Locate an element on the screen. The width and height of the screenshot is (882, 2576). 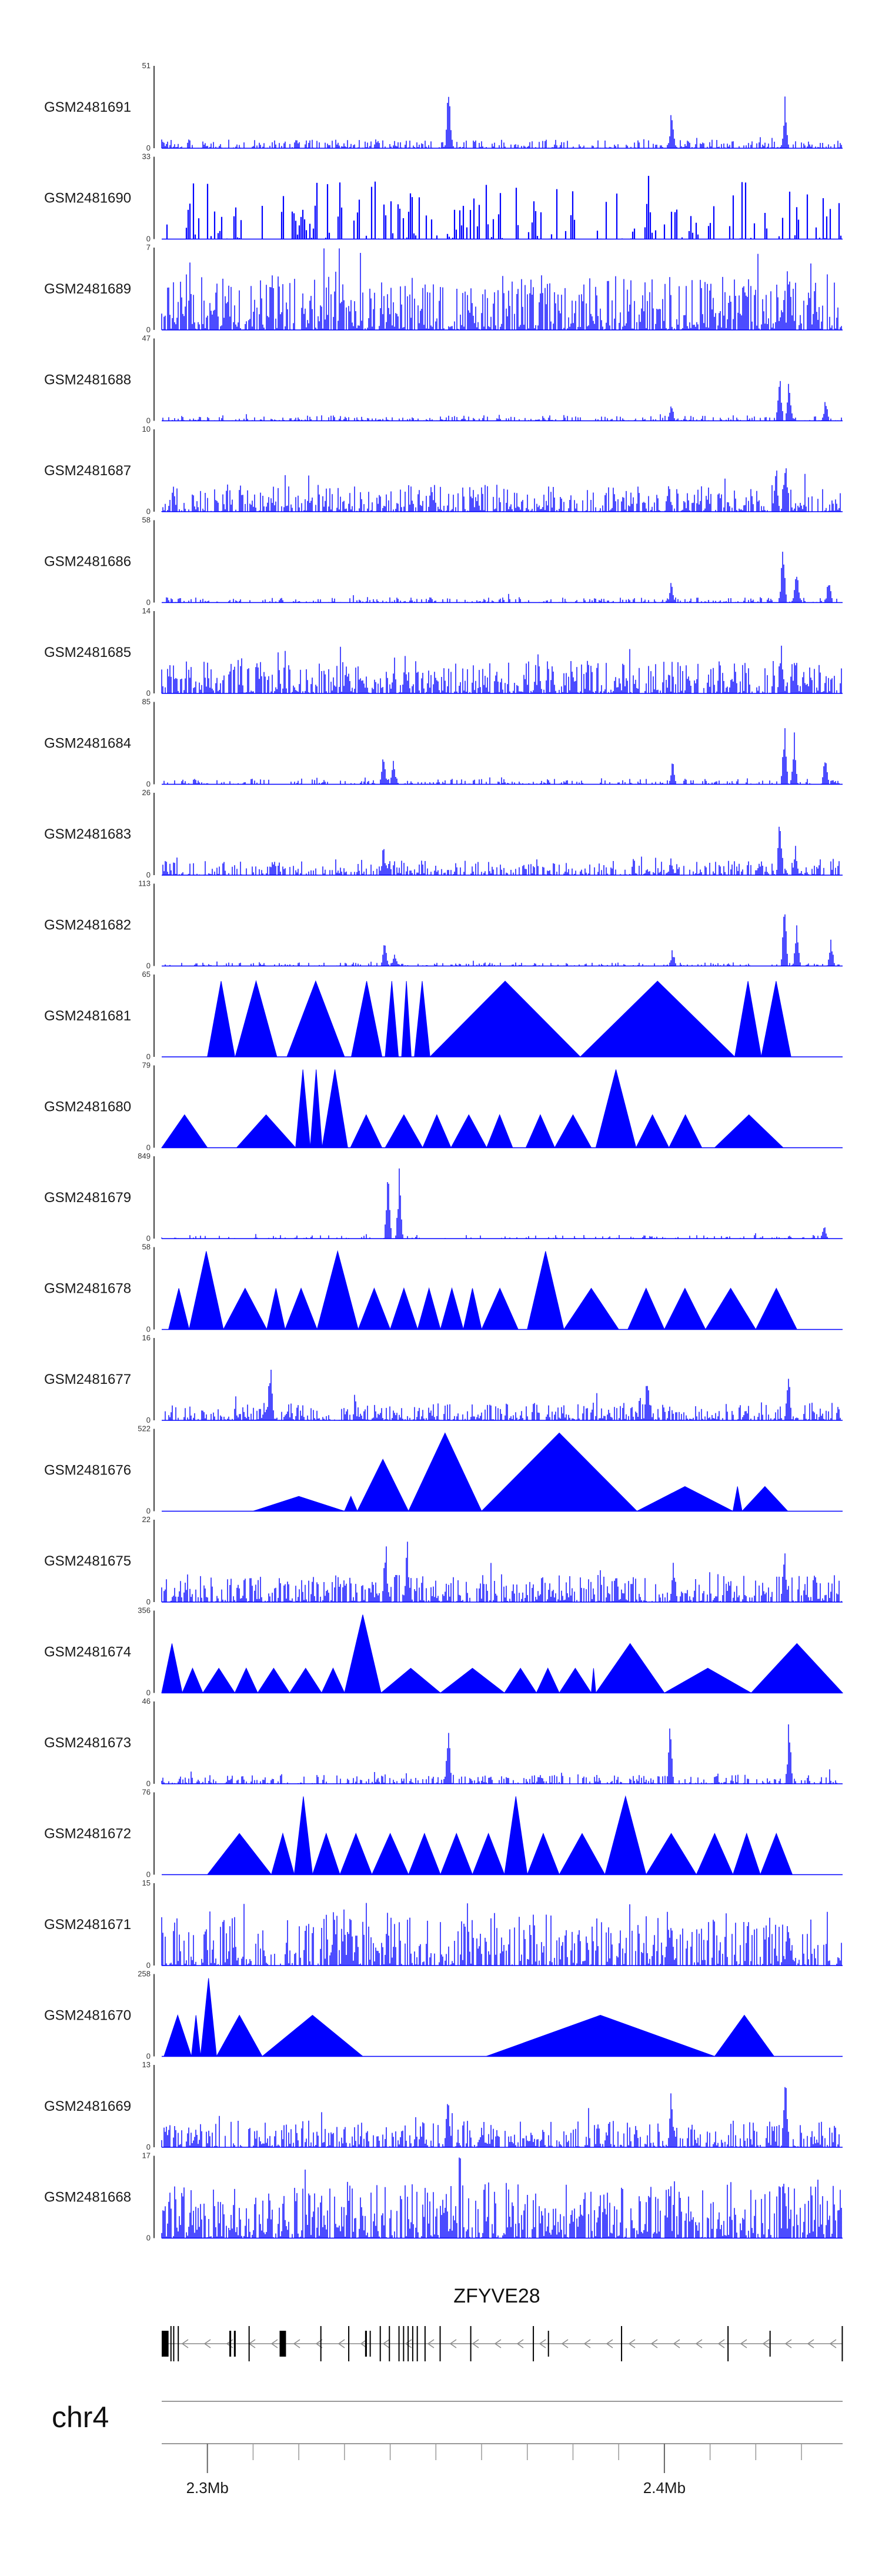
scale-max-label: 7 is located at coordinates (148, 247).